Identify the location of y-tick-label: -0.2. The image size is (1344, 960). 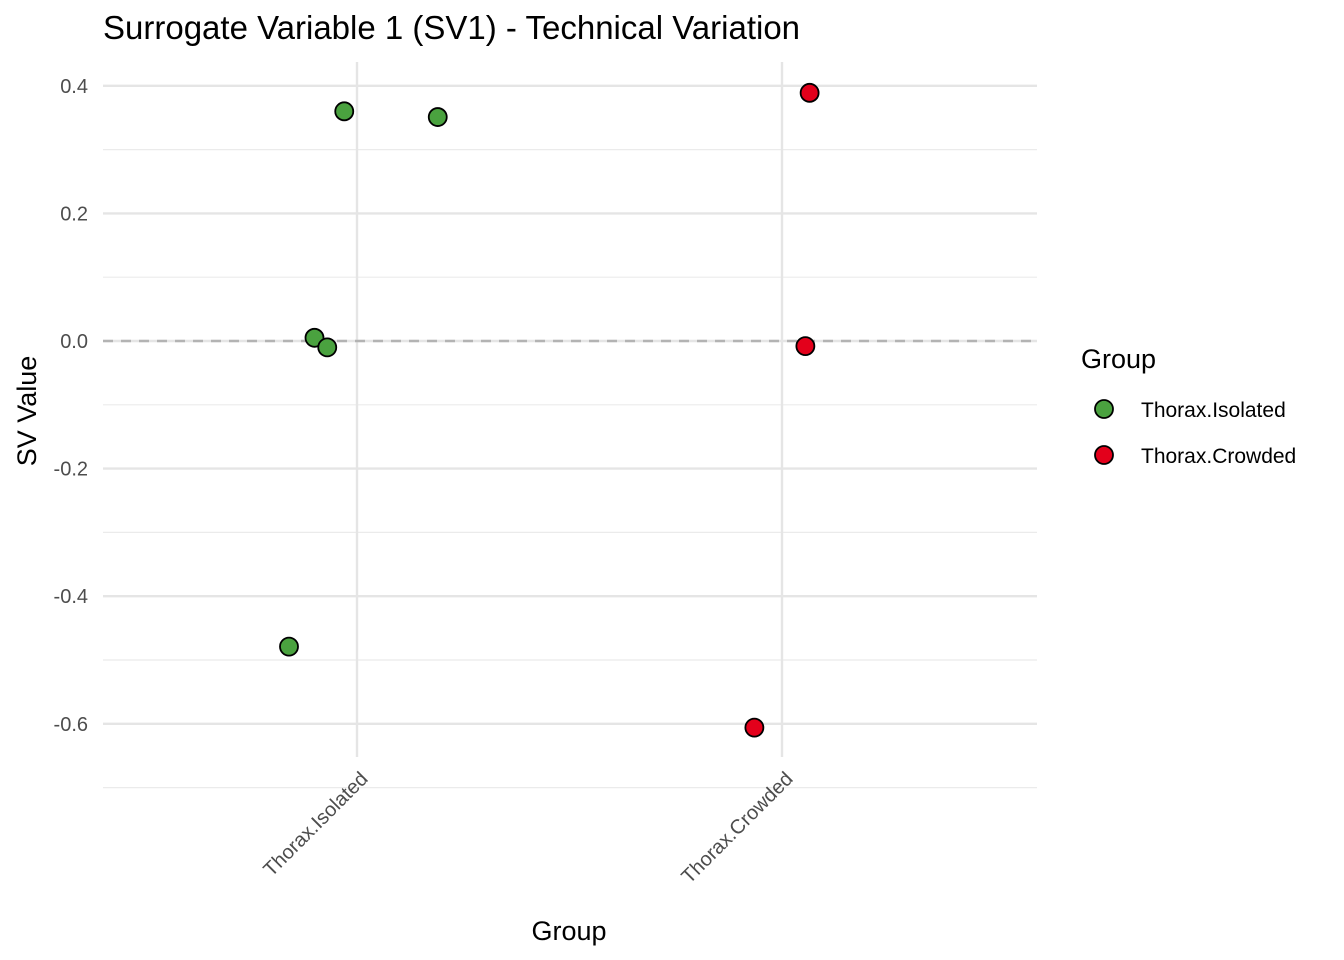
(71, 470).